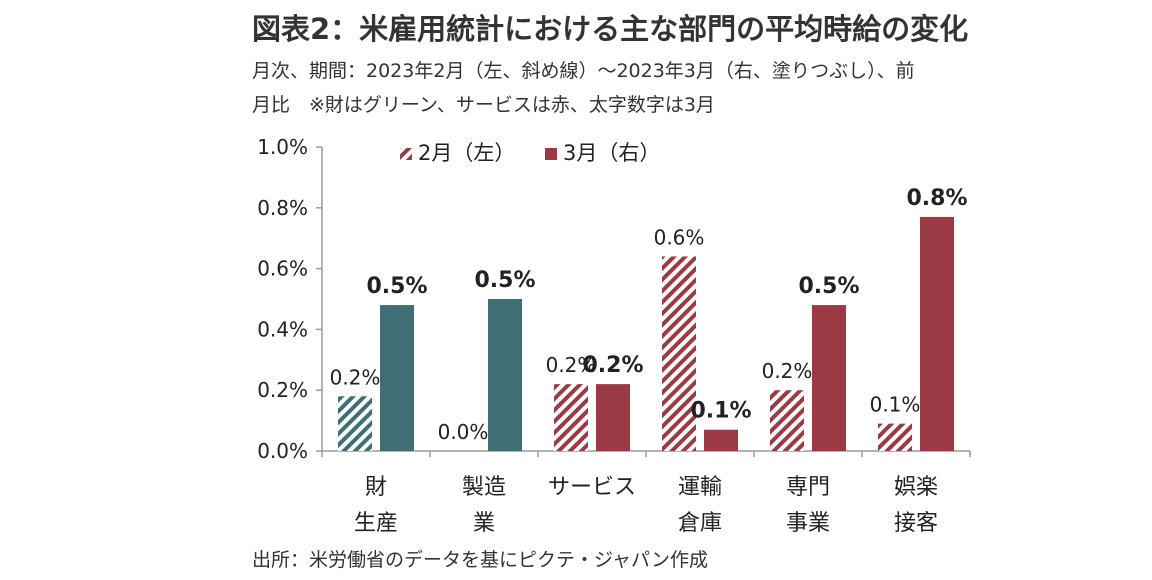  I want to click on x-category-label-4: 事業, so click(808, 523).